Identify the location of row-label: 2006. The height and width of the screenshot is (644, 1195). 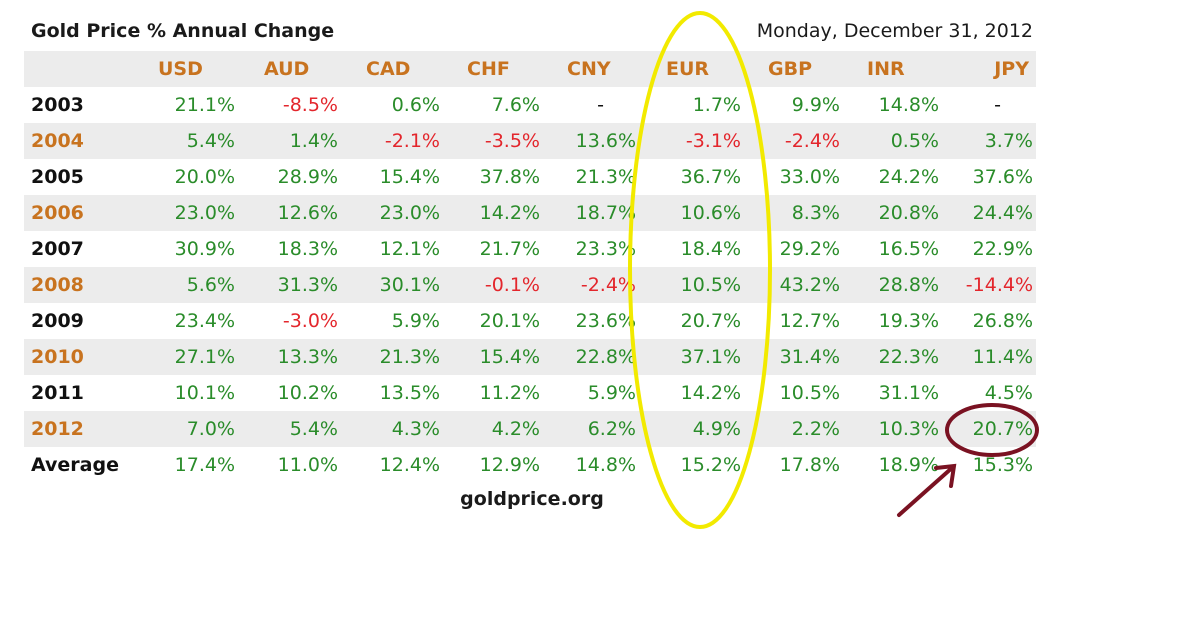
(57, 213).